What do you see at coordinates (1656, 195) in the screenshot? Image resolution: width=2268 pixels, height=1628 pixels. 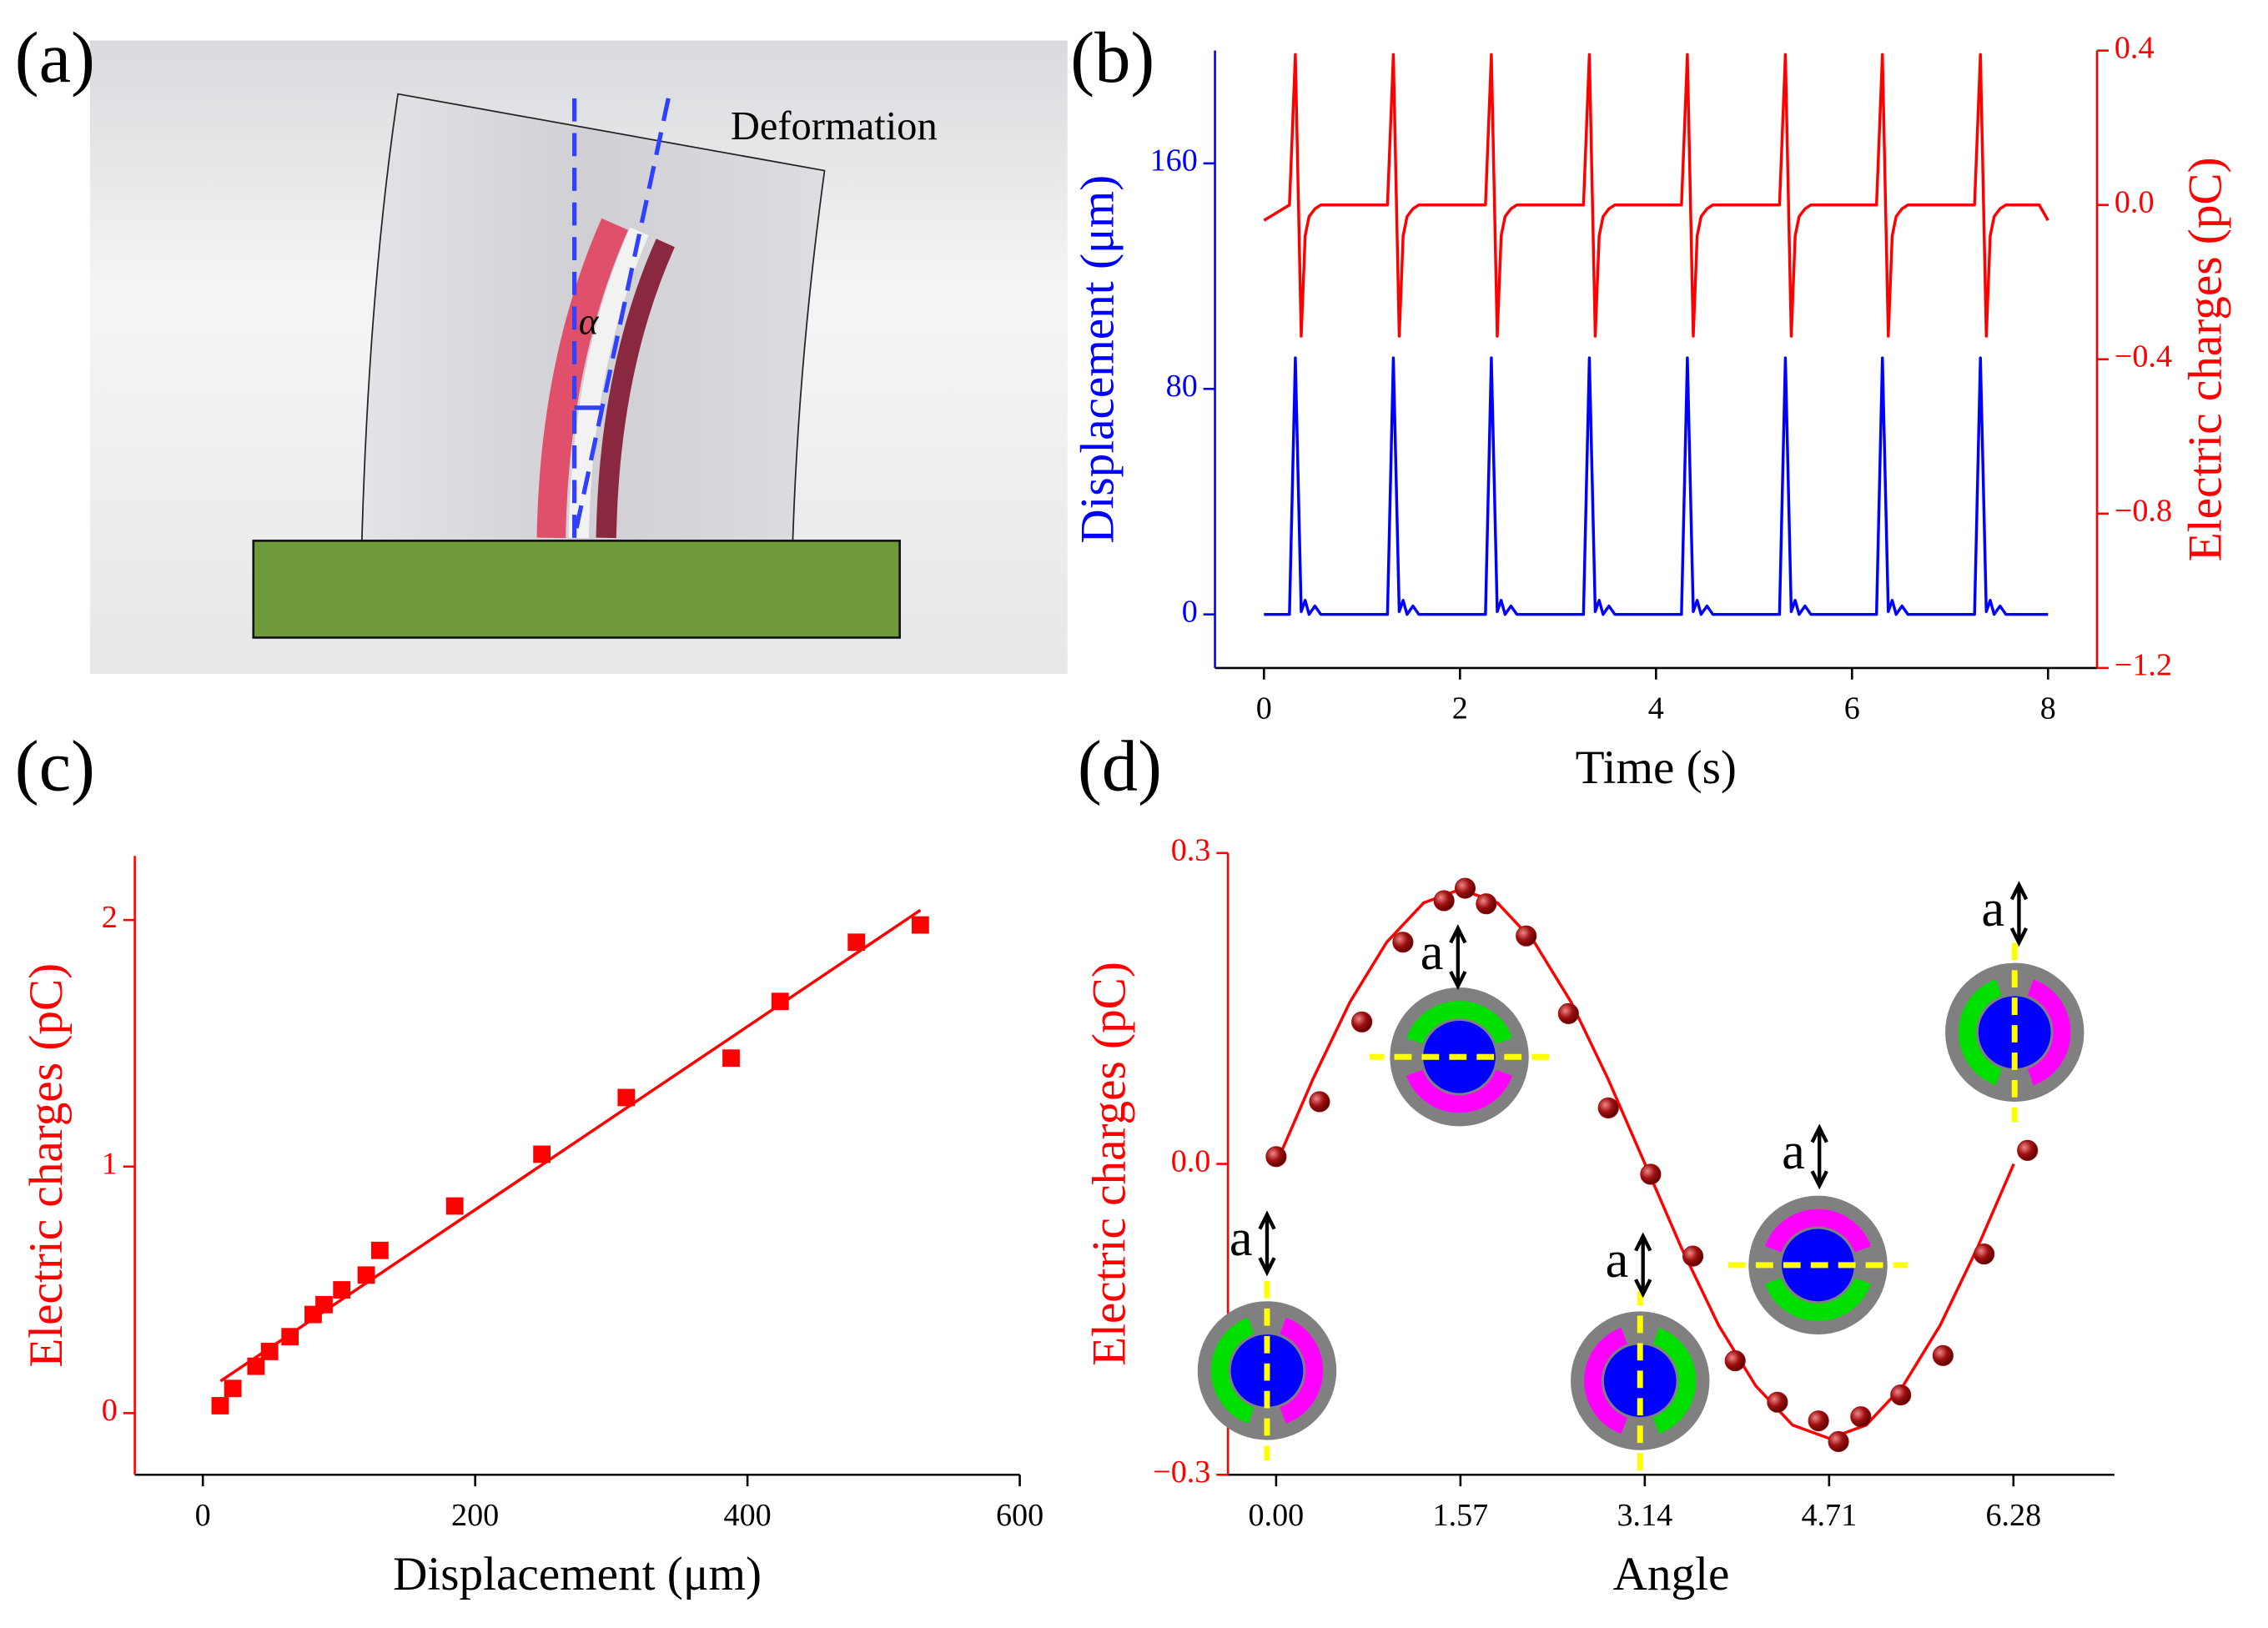 I see `data-line` at bounding box center [1656, 195].